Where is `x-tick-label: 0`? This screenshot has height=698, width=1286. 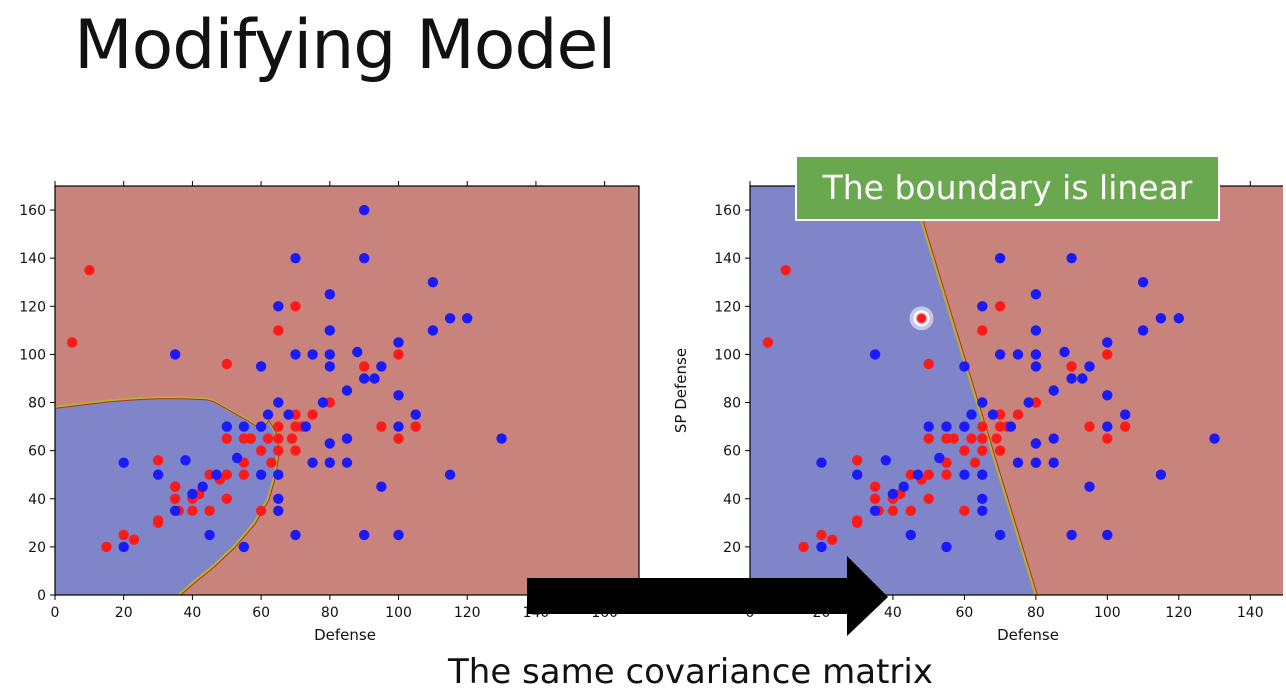 x-tick-label: 0 is located at coordinates (55, 613).